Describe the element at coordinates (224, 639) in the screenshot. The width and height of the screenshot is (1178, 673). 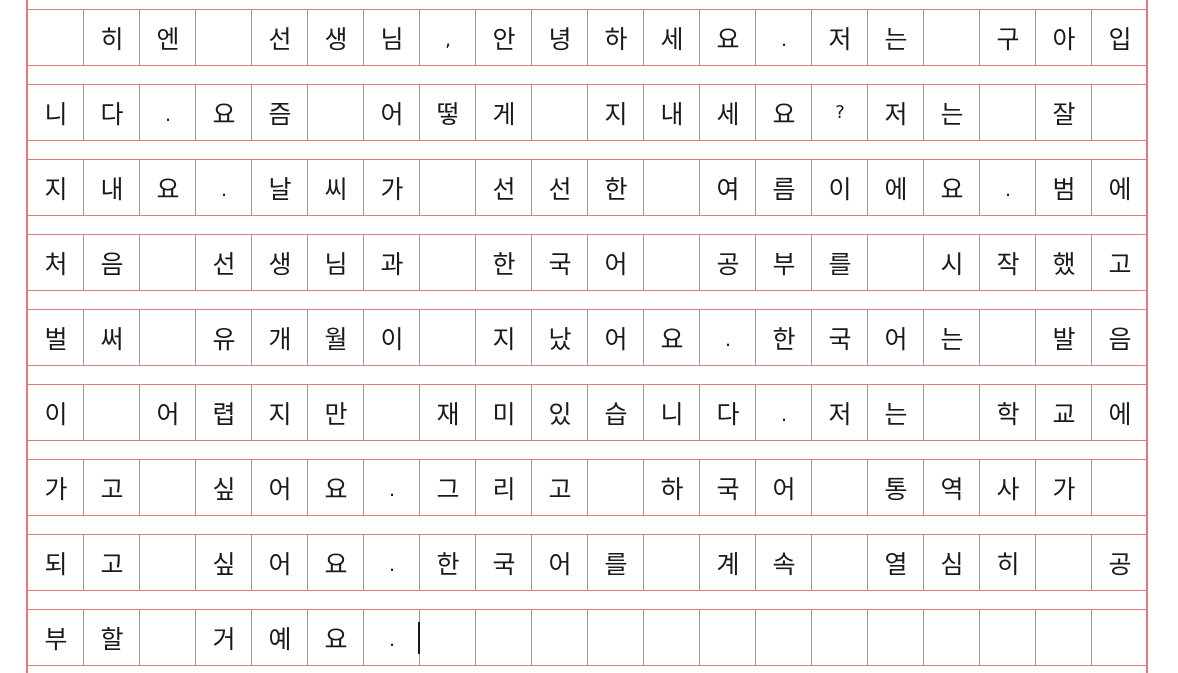
I see `grid-cell: 거` at that location.